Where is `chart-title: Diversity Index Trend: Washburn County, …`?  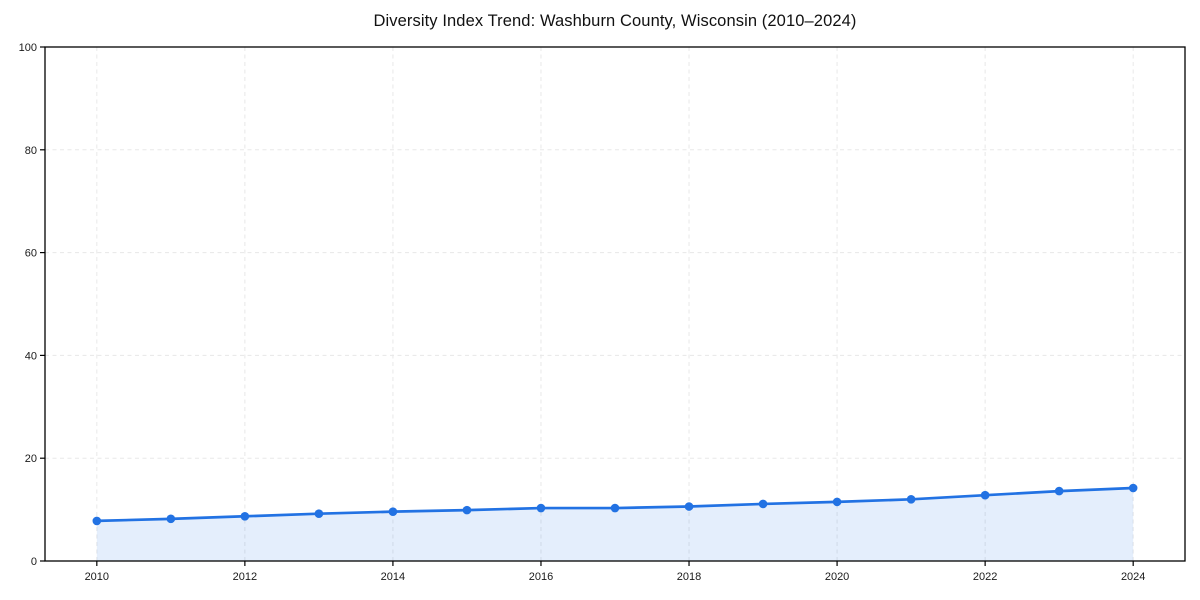
chart-title: Diversity Index Trend: Washburn County, … is located at coordinates (615, 21).